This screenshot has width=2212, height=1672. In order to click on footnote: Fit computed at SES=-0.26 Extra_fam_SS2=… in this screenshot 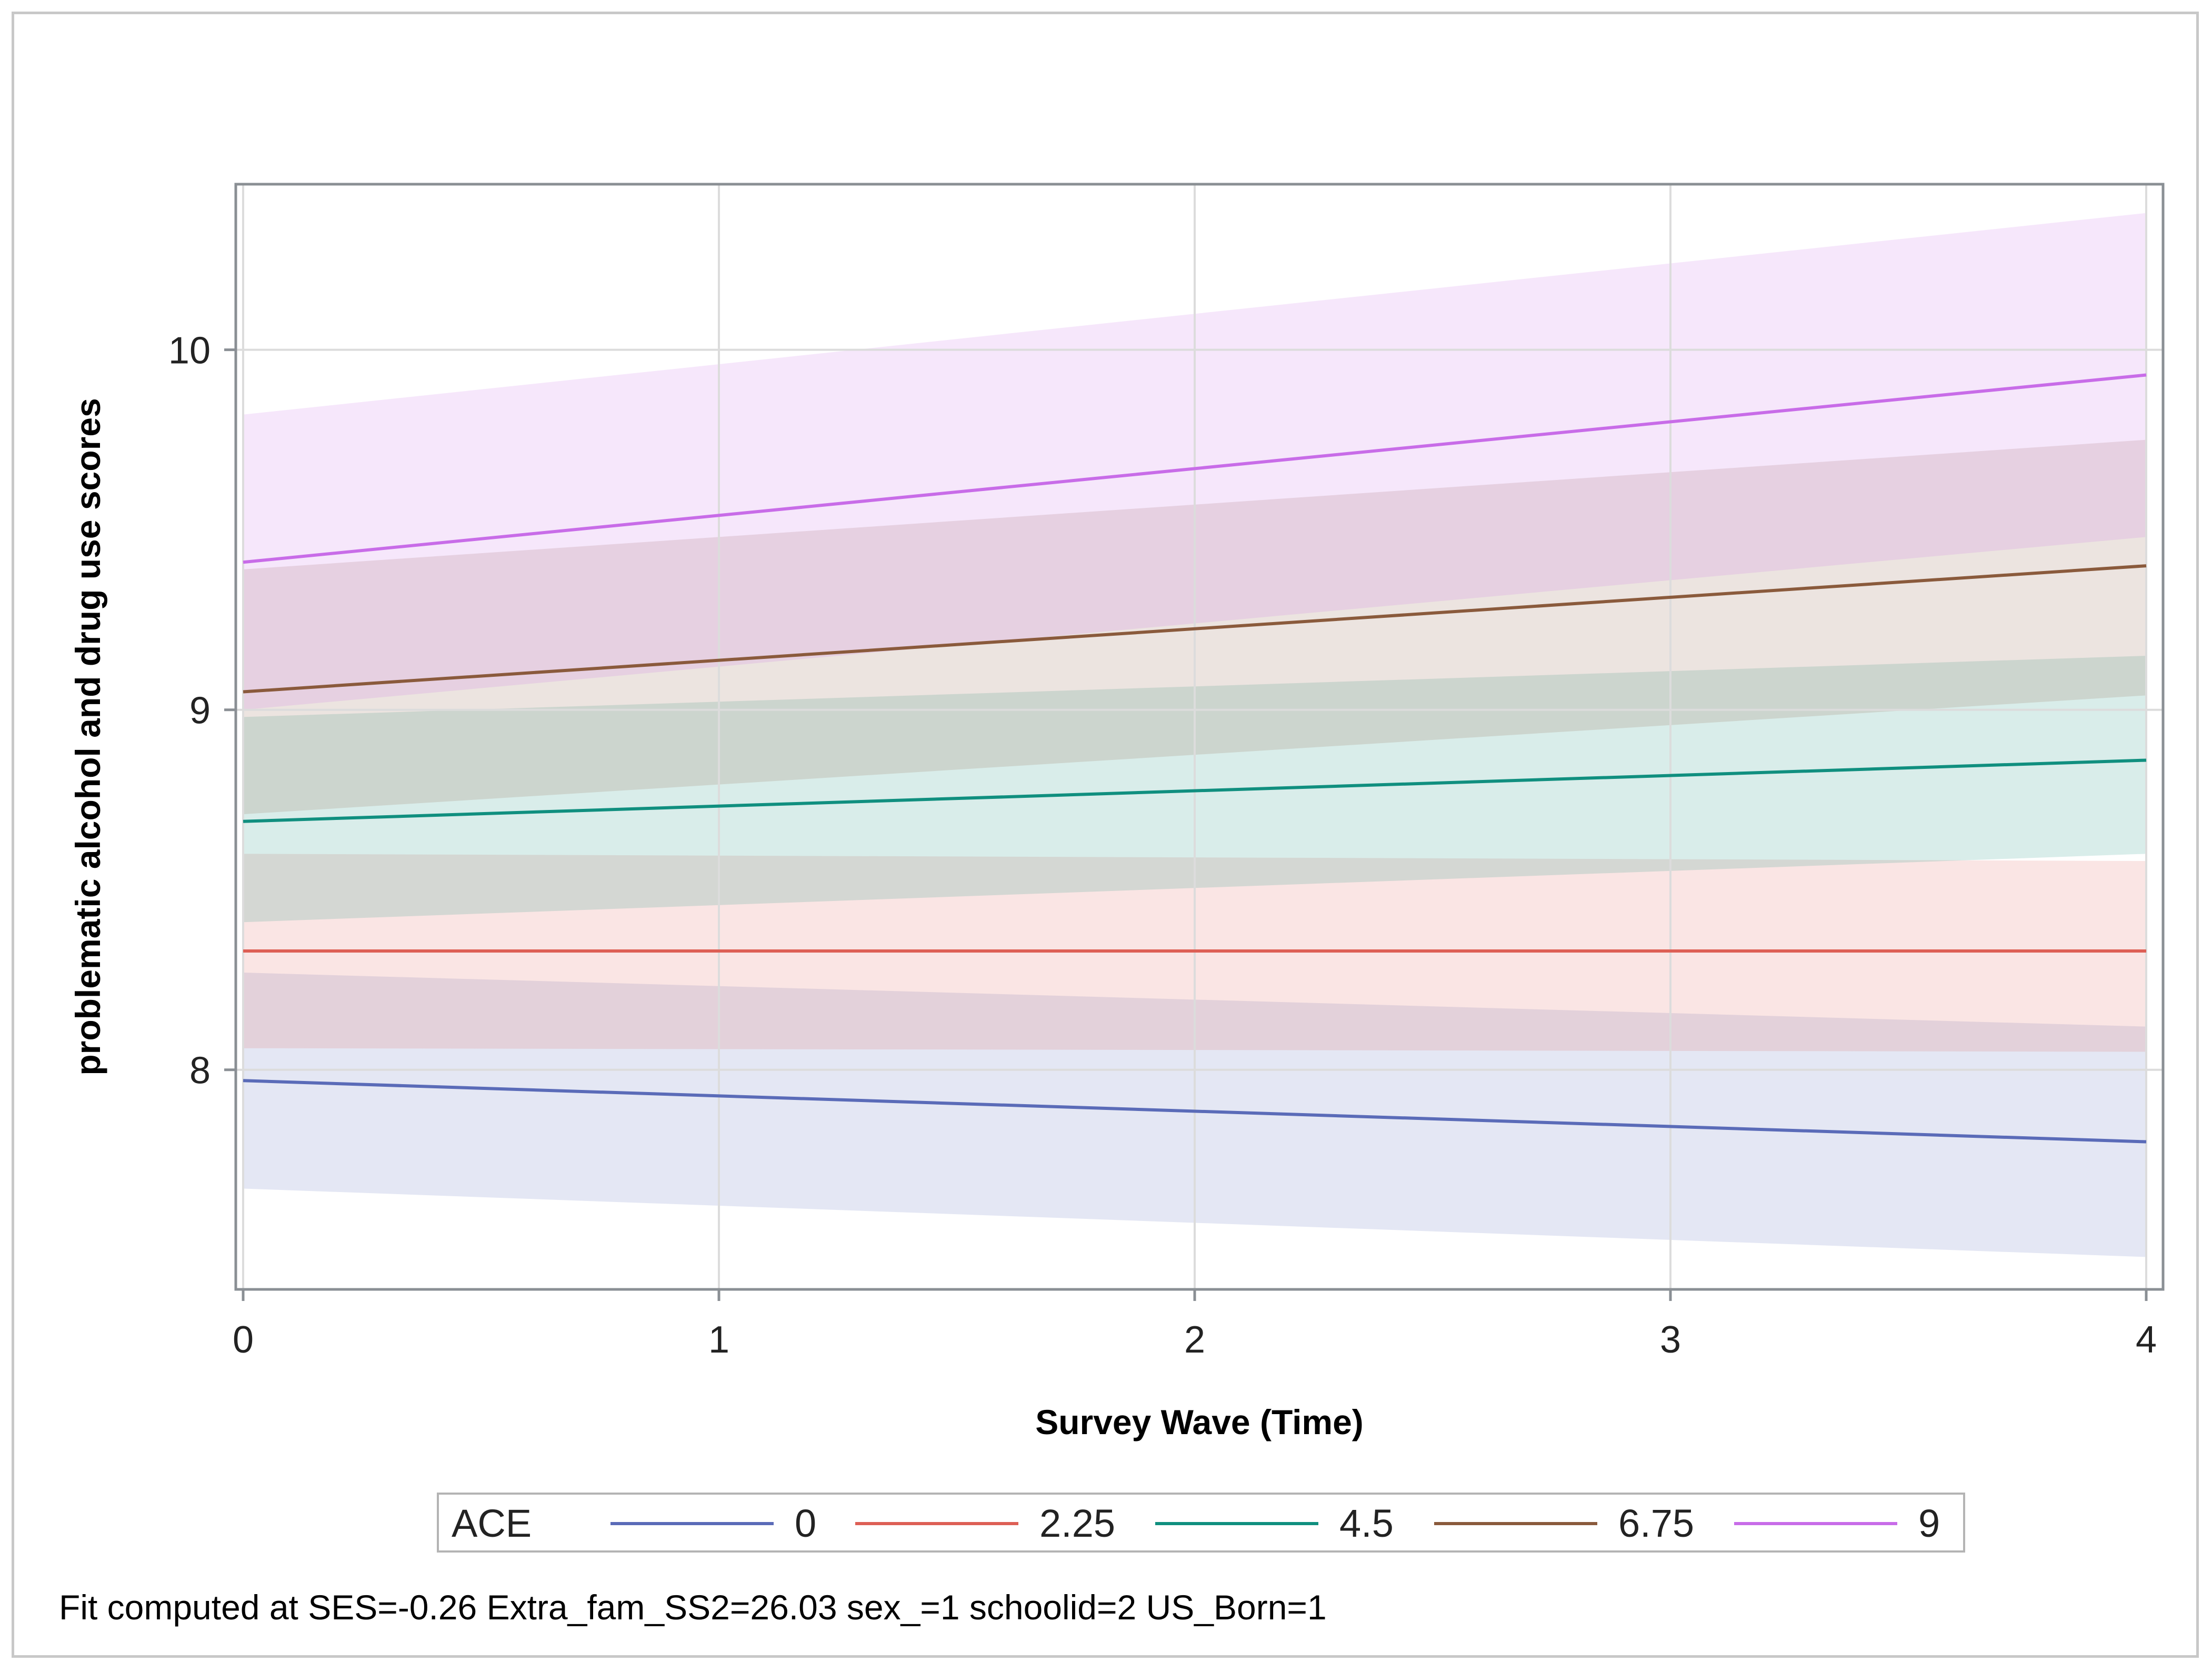, I will do `click(693, 1607)`.